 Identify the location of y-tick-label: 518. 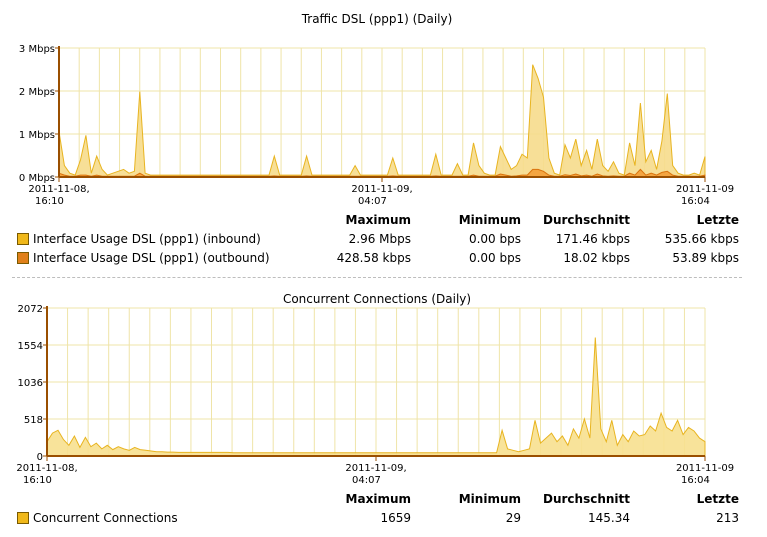
(33, 420).